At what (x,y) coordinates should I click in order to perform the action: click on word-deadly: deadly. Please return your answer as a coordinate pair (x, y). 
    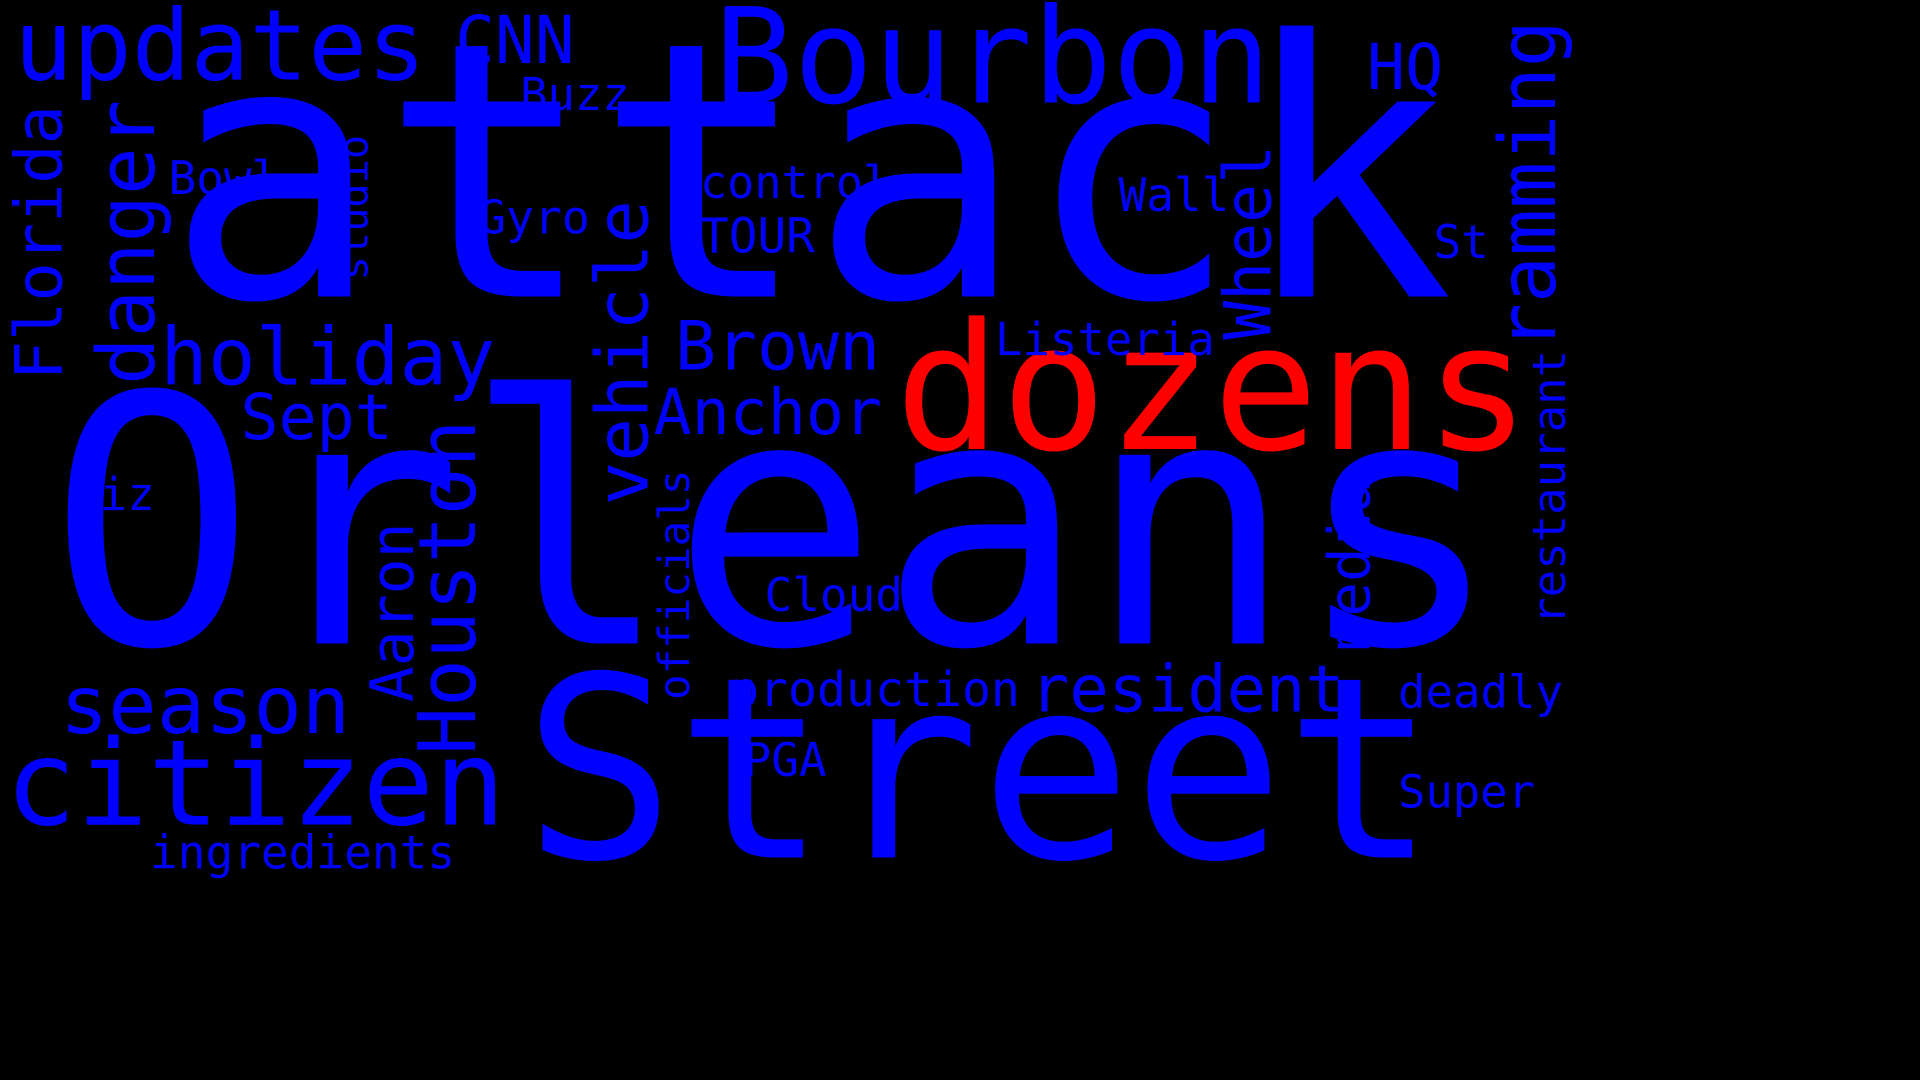
    Looking at the image, I should click on (1480, 693).